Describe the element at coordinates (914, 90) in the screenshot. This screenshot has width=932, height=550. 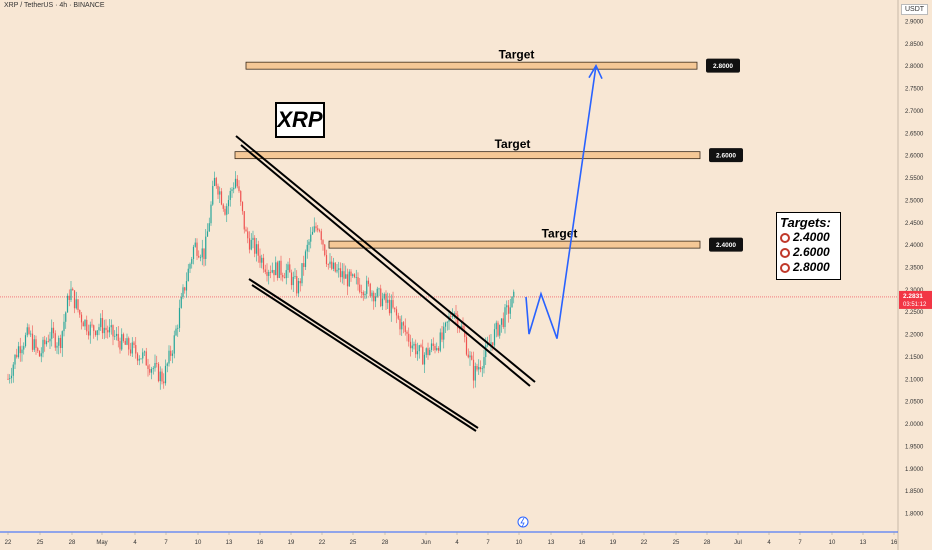
I see `price-tick-label: 2.7500` at that location.